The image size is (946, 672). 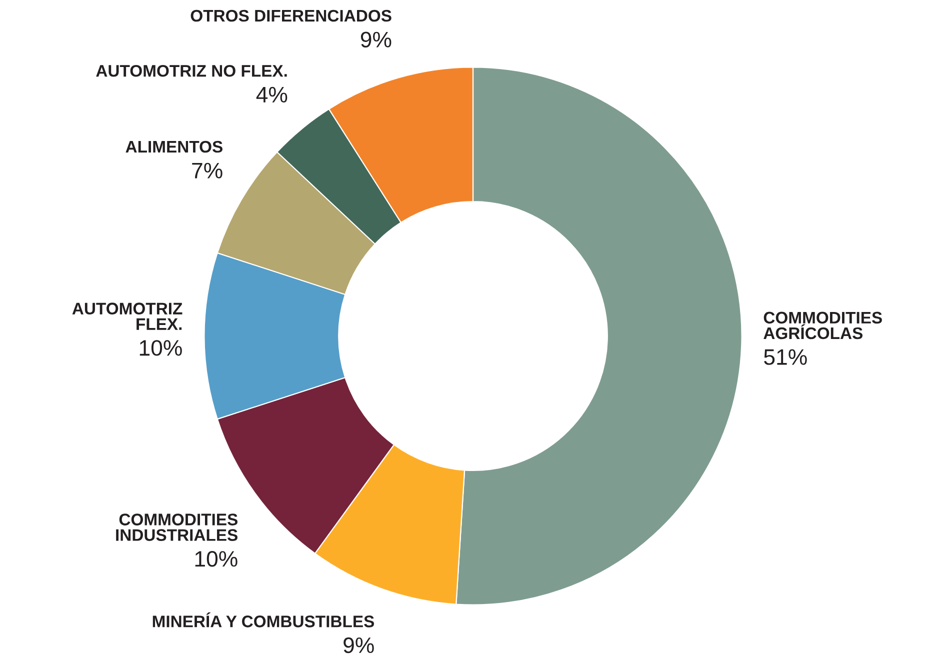 I want to click on slice-label: AUTOMOTRIZ NO FLEX., so click(x=191, y=70).